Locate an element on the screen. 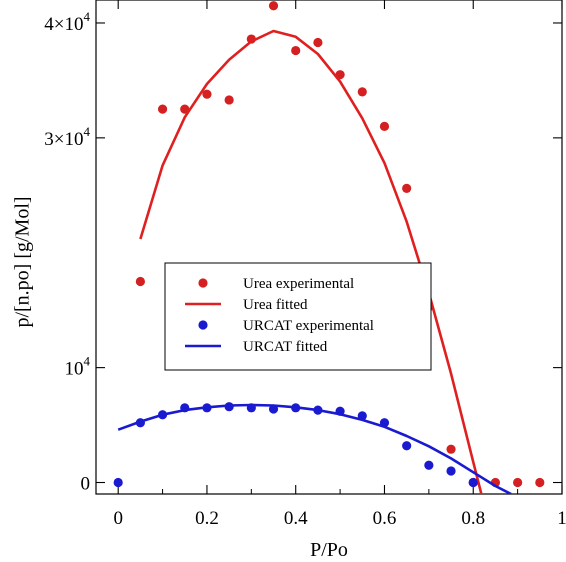 The height and width of the screenshot is (562, 566). legend-entry-label: URCAT fitted is located at coordinates (285, 347).